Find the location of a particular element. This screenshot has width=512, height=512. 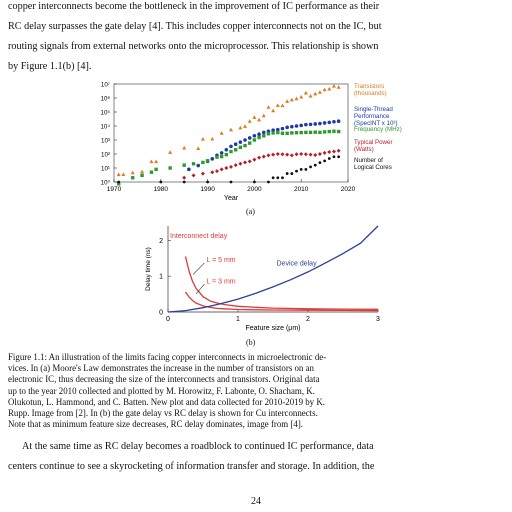

x-tick-label: 2010 is located at coordinates (301, 189).